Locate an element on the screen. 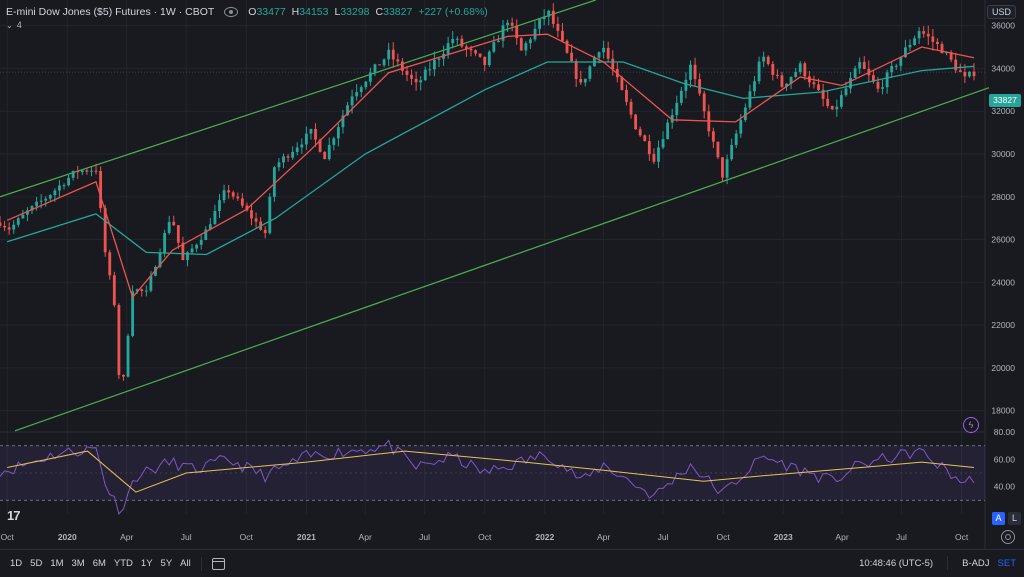 Image resolution: width=1024 pixels, height=577 pixels. currency-button: USD is located at coordinates (1001, 12).